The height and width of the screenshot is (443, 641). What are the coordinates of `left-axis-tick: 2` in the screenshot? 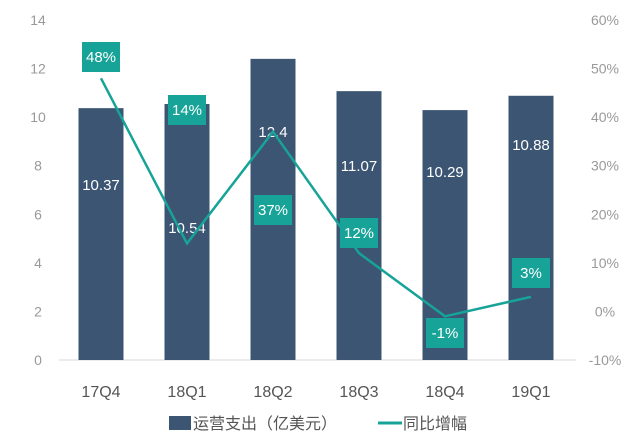 It's located at (38, 311).